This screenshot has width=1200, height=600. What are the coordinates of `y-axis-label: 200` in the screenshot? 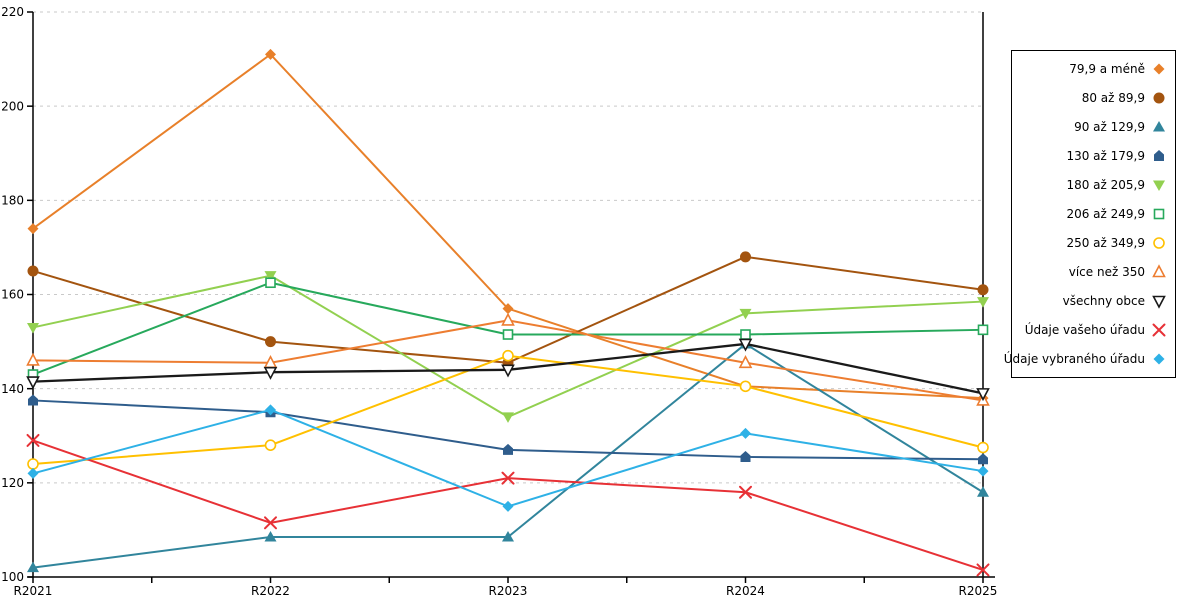 It's located at (12, 106).